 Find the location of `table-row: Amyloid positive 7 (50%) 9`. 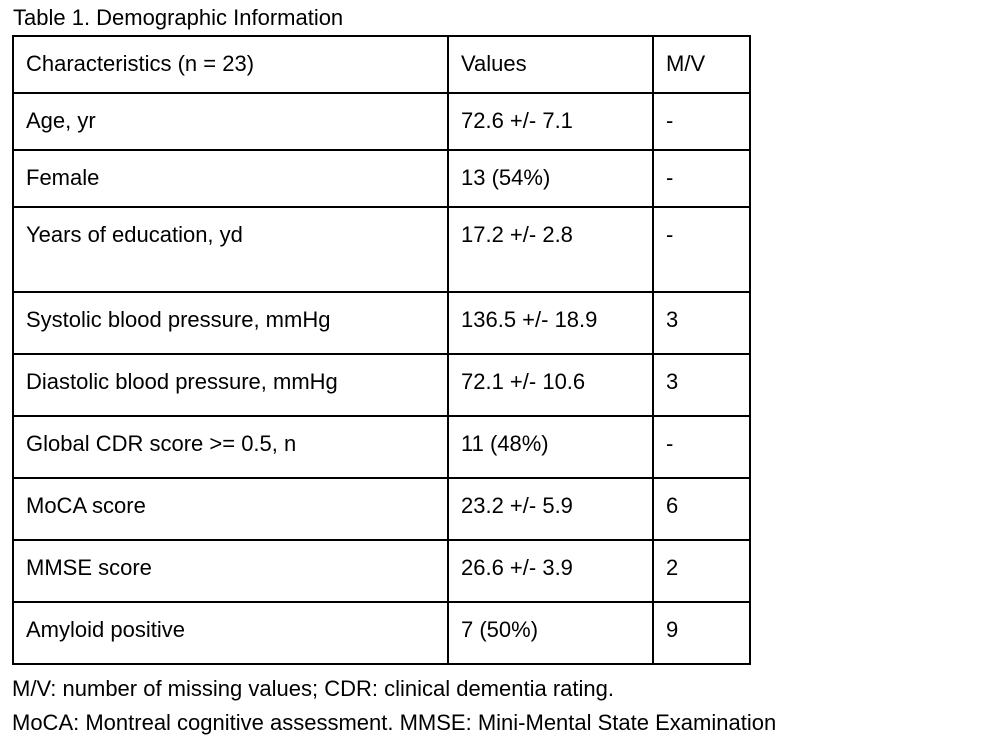

table-row: Amyloid positive 7 (50%) 9 is located at coordinates (381, 633).